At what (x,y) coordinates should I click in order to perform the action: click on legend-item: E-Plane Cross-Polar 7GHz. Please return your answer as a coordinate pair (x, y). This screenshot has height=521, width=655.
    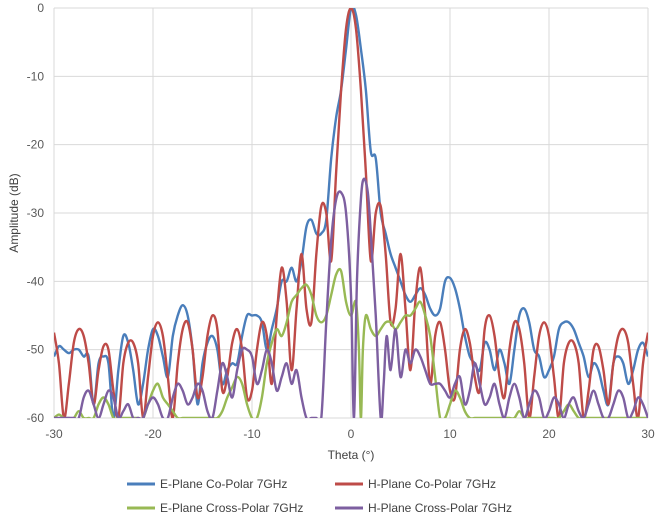
    Looking at the image, I should click on (215, 508).